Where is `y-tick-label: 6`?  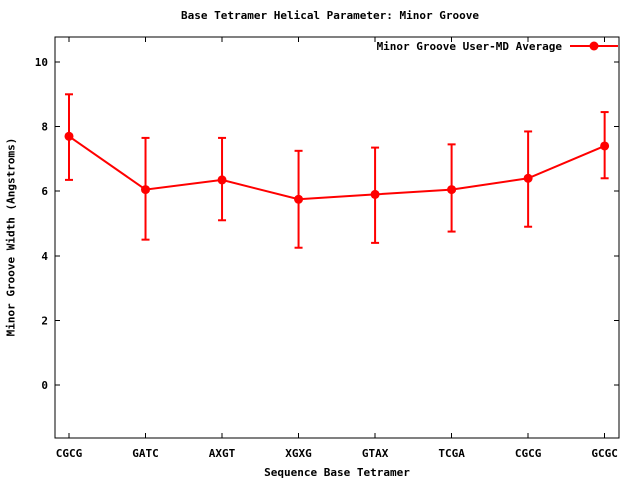
y-tick-label: 6 is located at coordinates (44, 191).